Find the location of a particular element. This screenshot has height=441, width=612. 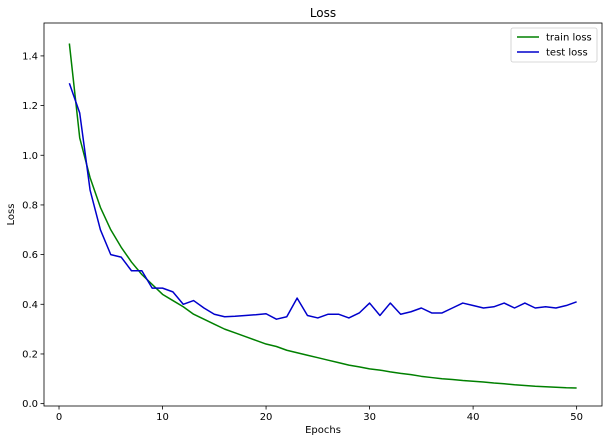

legend-label: test loss is located at coordinates (567, 53).